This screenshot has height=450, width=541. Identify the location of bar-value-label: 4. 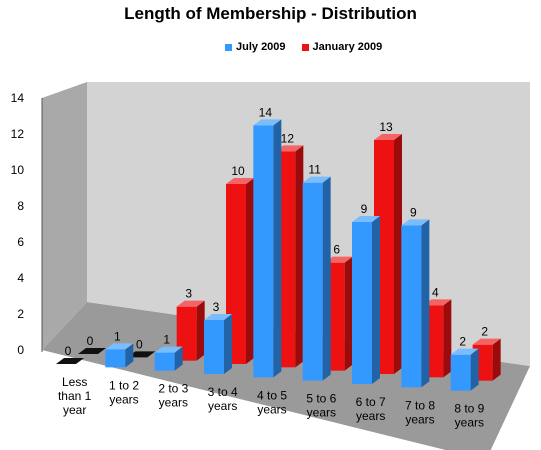
(435, 292).